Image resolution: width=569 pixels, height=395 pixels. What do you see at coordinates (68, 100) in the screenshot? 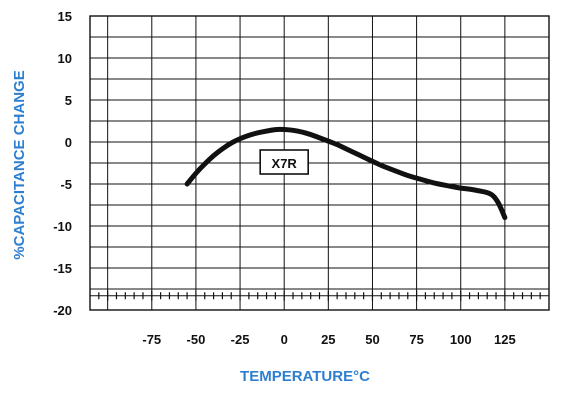
I see `y-tick-label: 5` at bounding box center [68, 100].